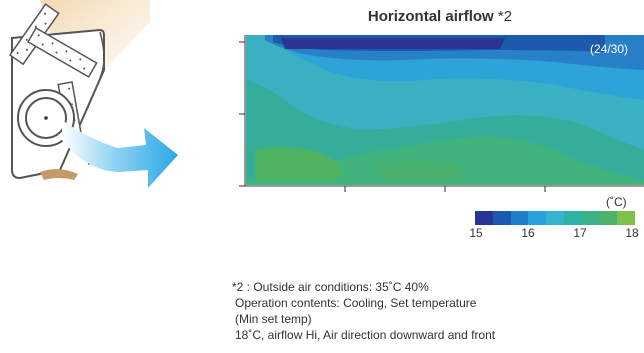 The width and height of the screenshot is (644, 353). Describe the element at coordinates (580, 233) in the screenshot. I see `scale-tick-17: 17` at that location.